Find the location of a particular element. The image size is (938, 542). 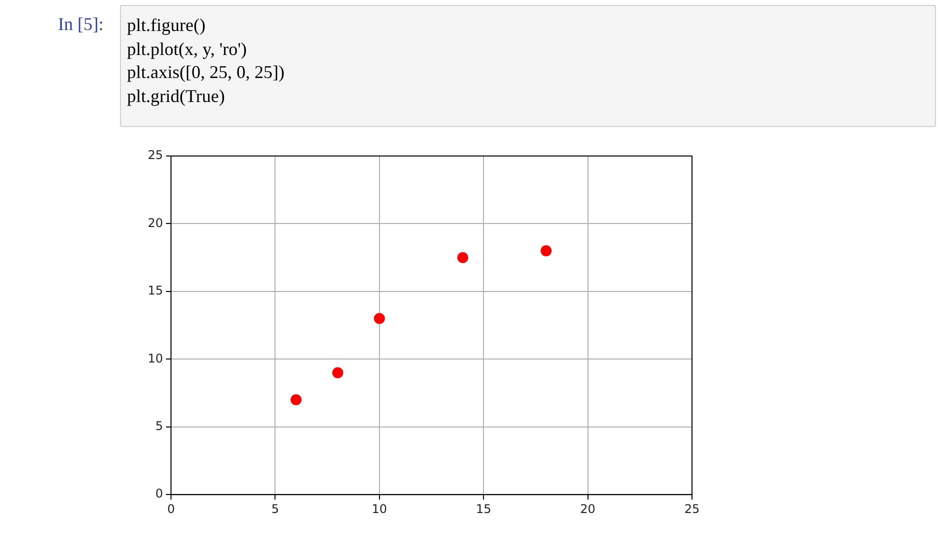

x-tick-label: 25 is located at coordinates (692, 509).